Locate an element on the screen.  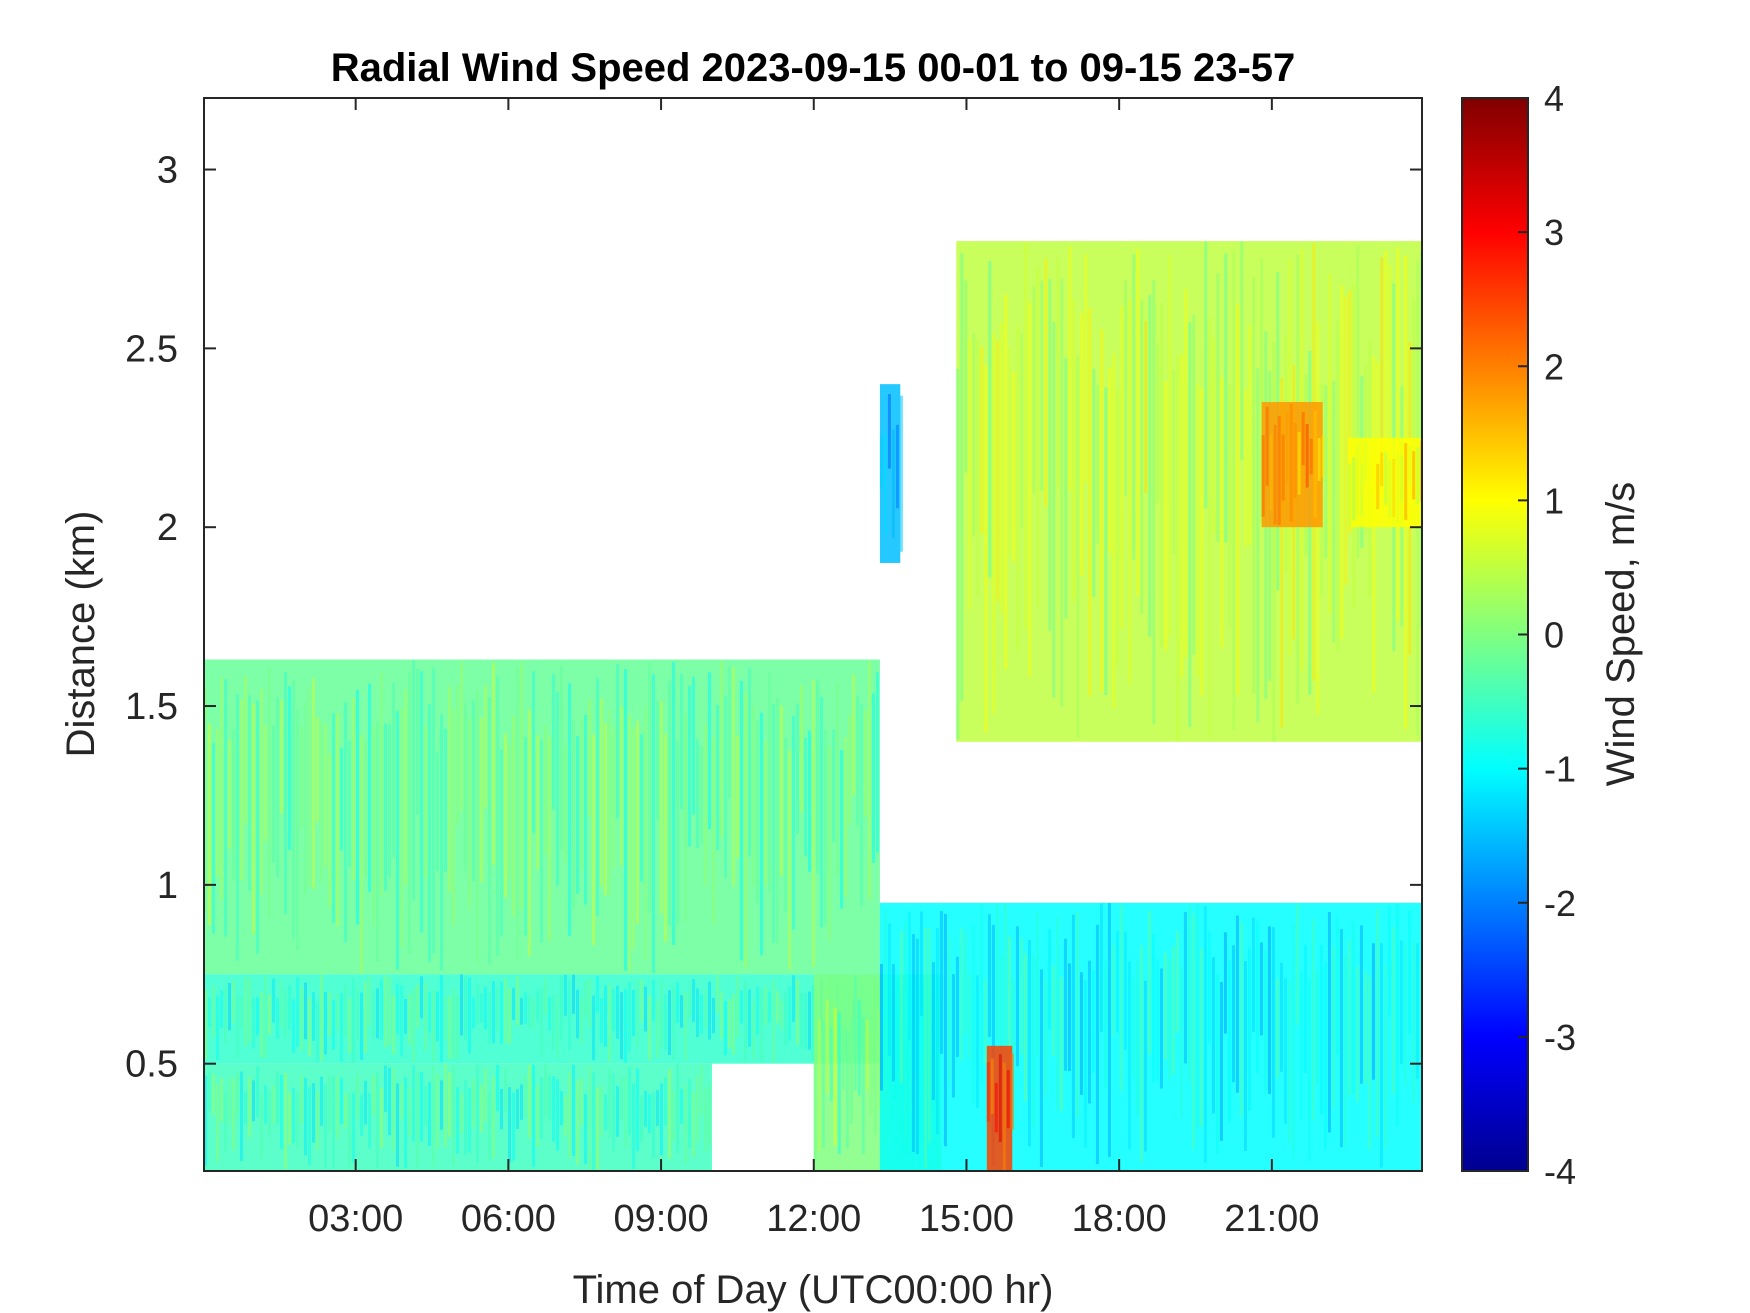
colorbar-ticks: -4 -3 -2 -1 0 1 2 3 4 is located at coordinates (1547, 635).